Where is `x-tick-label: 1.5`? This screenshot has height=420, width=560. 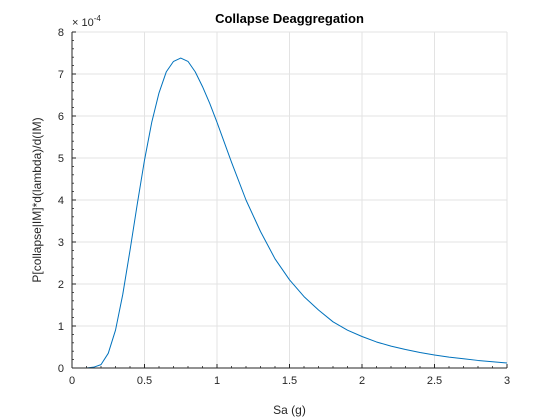 x-tick-label: 1.5 is located at coordinates (289, 381).